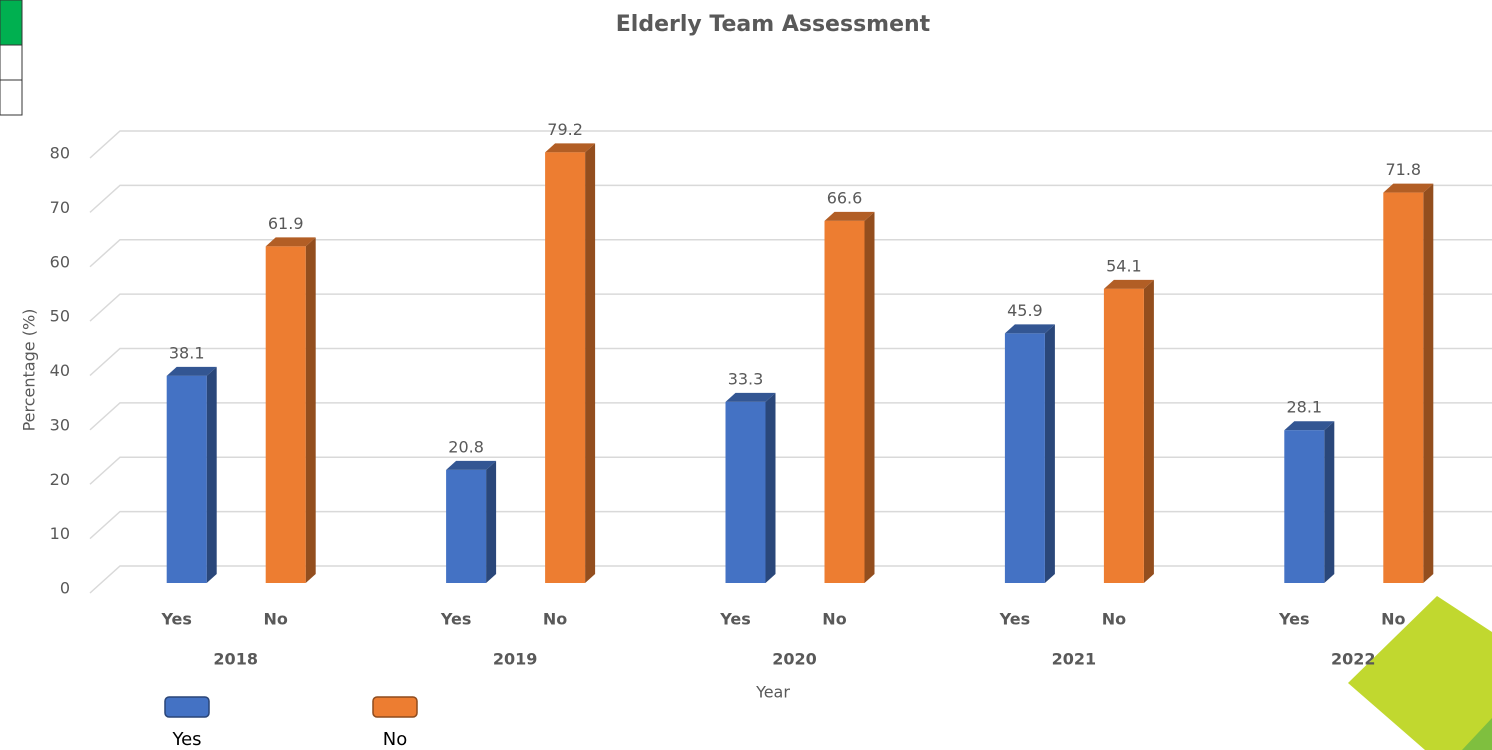 This screenshot has height=750, width=1492. I want to click on y-tick-label: 50, so click(60, 316).